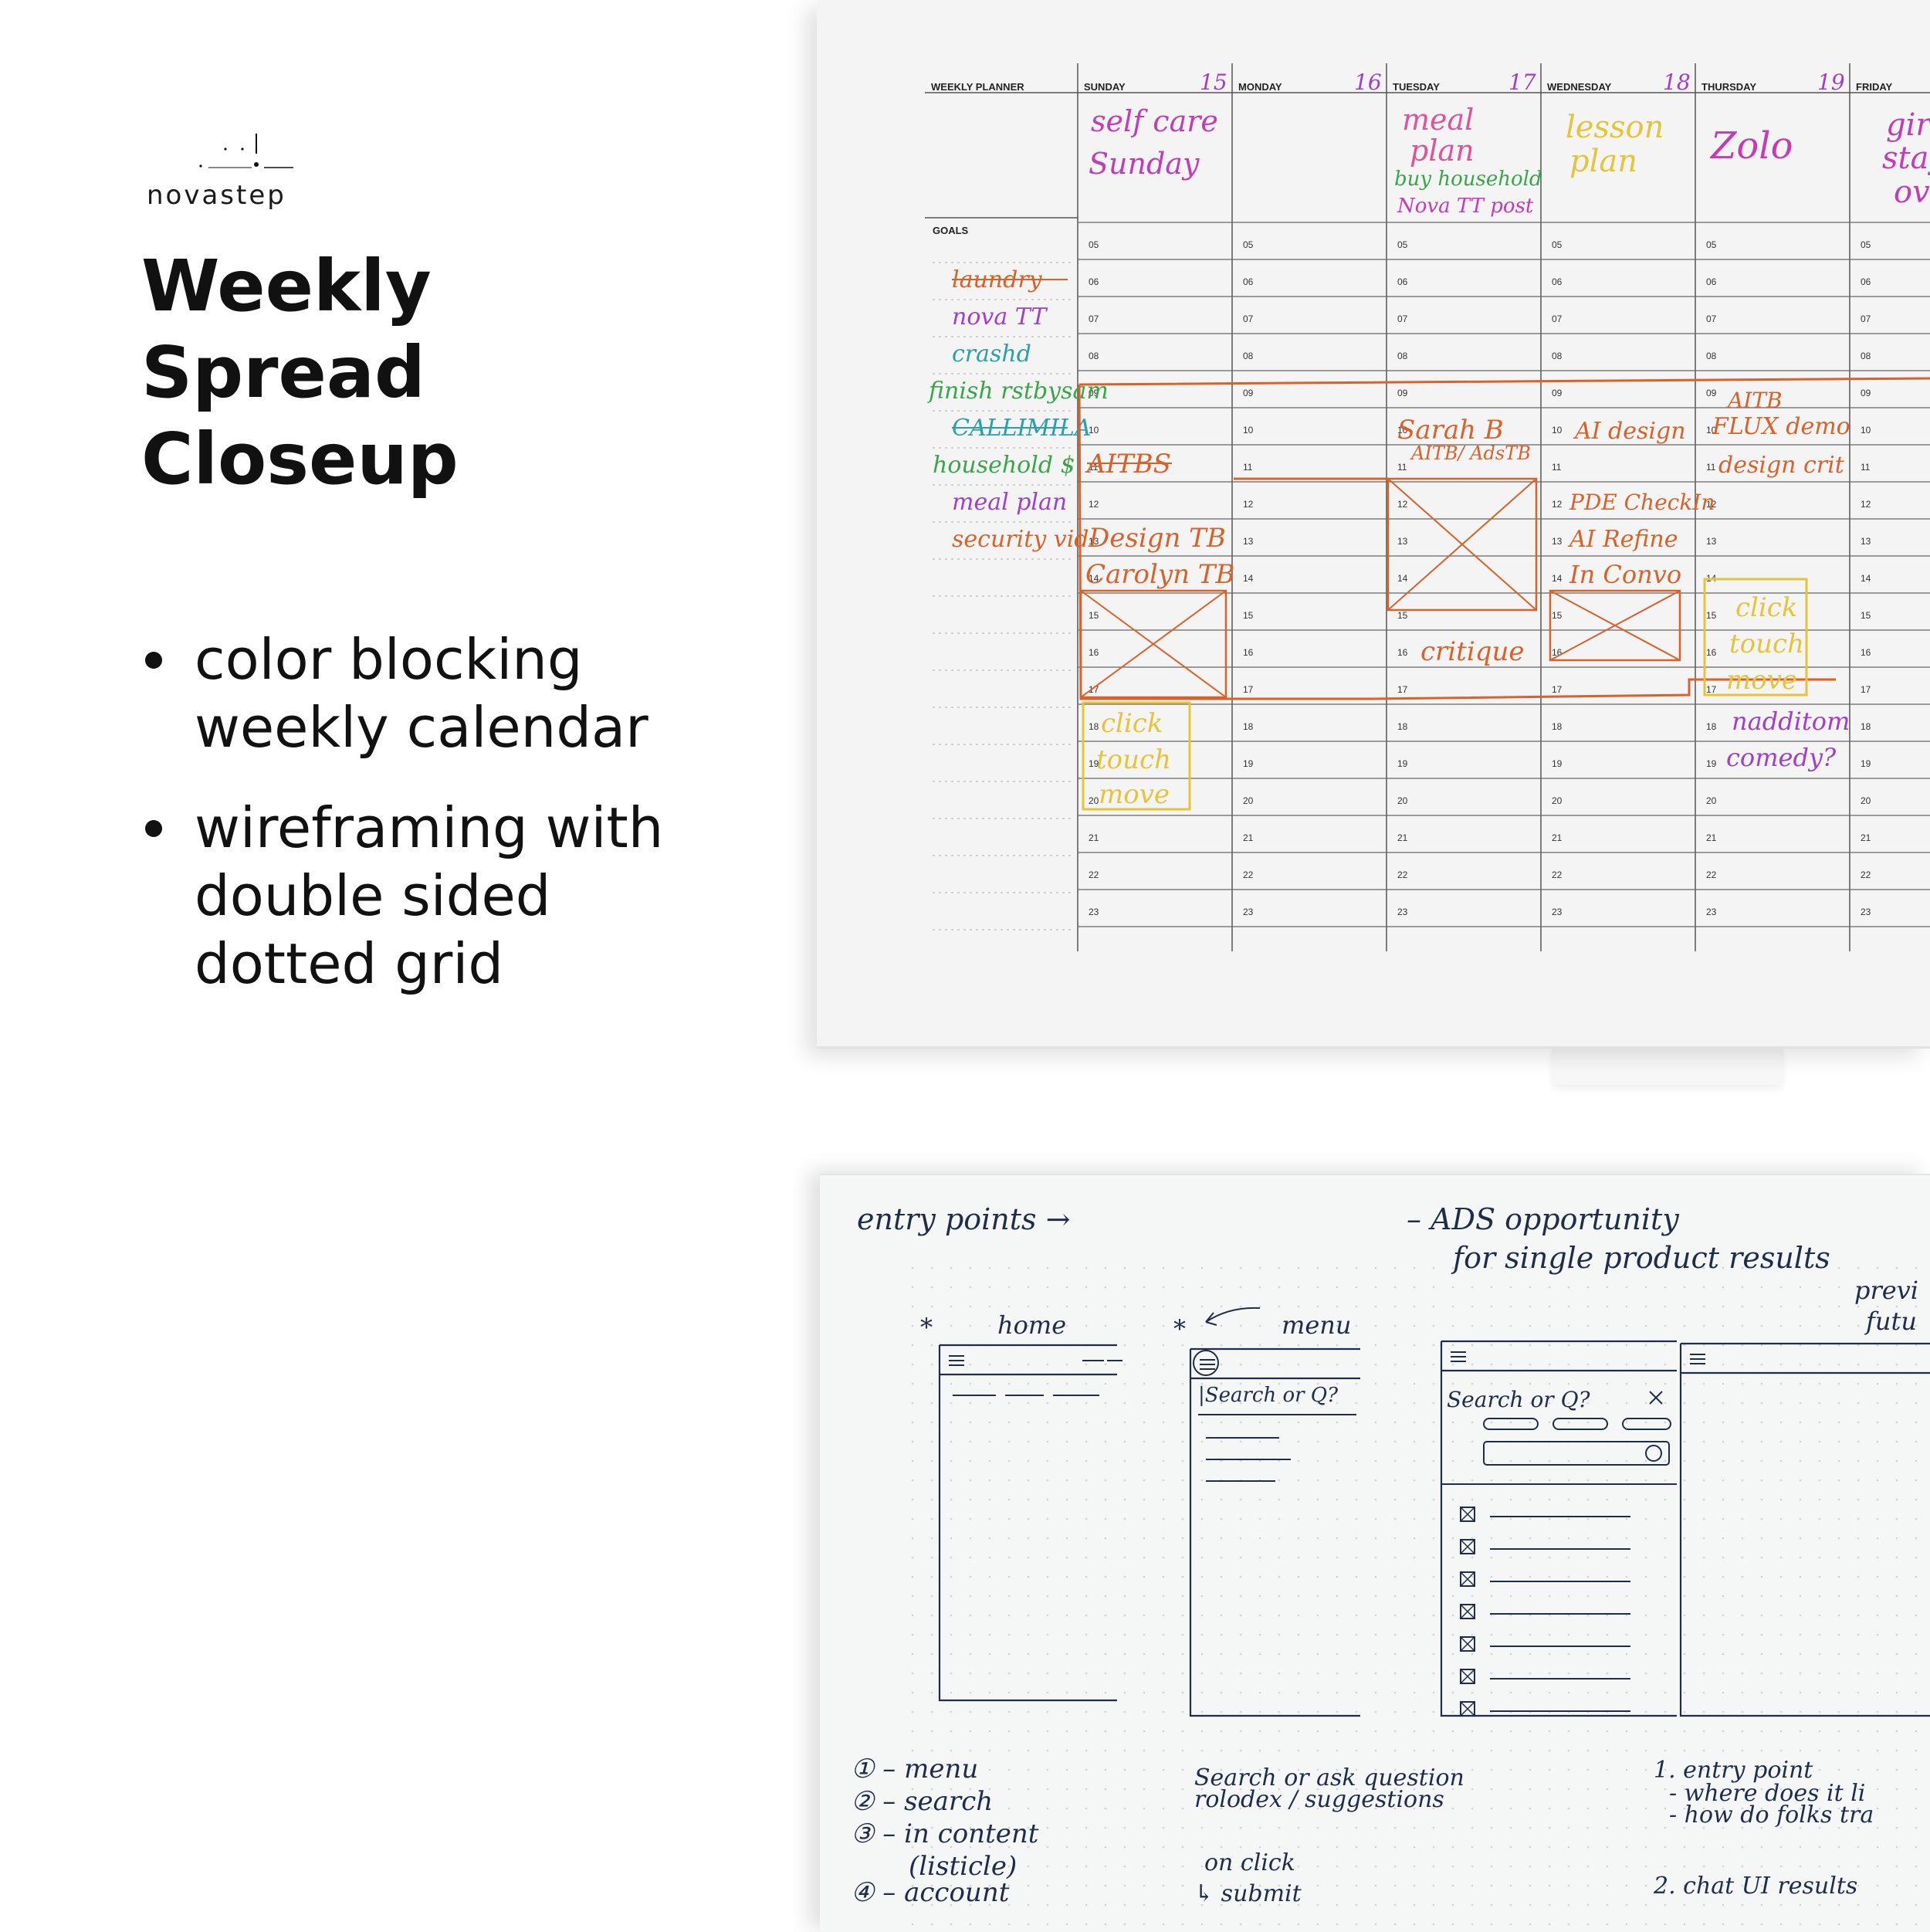  What do you see at coordinates (1781, 757) in the screenshot?
I see `thursday-event: comedy?` at bounding box center [1781, 757].